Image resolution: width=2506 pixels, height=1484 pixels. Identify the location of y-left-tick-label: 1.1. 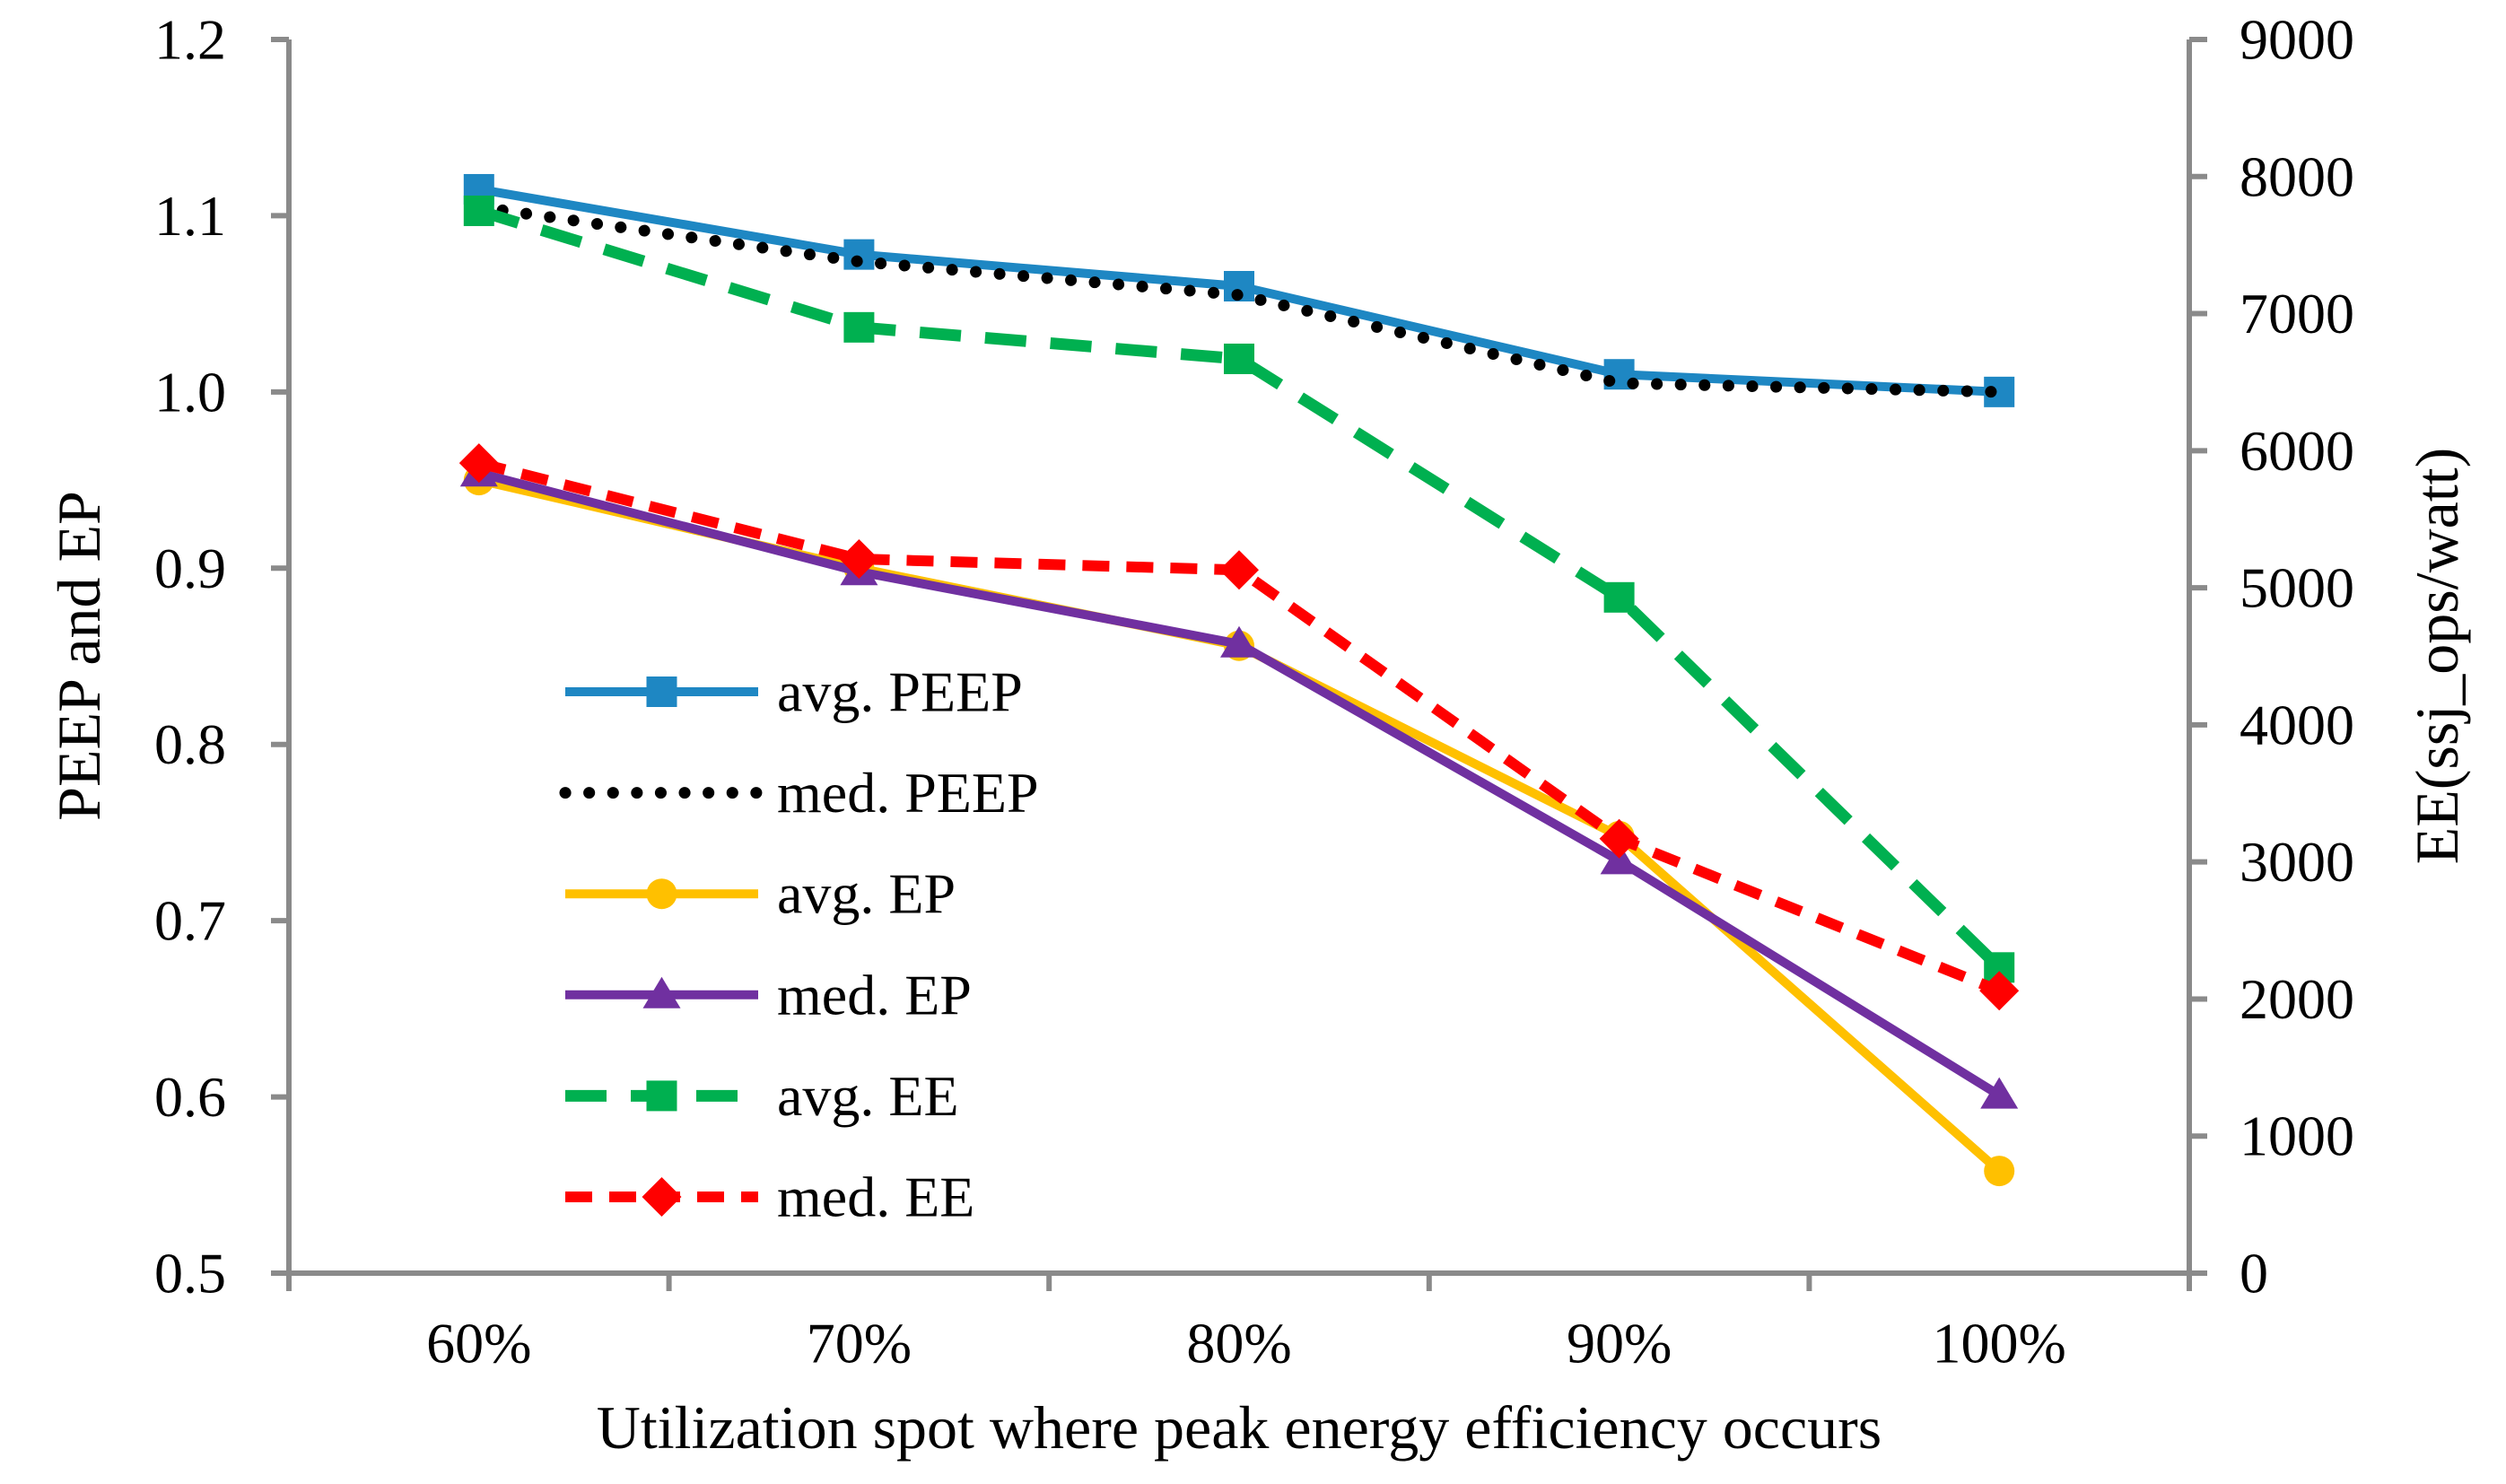
(190, 216).